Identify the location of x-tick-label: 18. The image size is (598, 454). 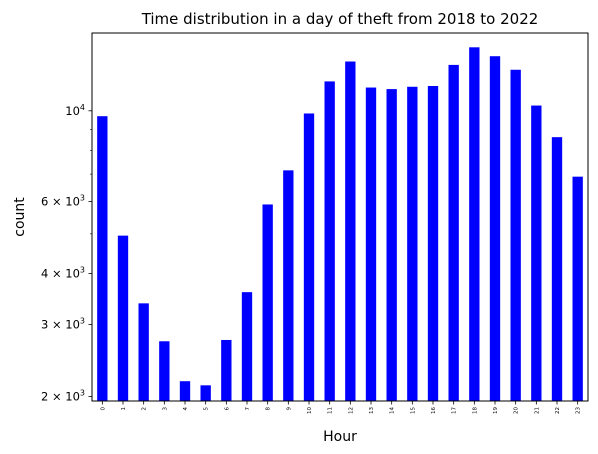
(475, 410).